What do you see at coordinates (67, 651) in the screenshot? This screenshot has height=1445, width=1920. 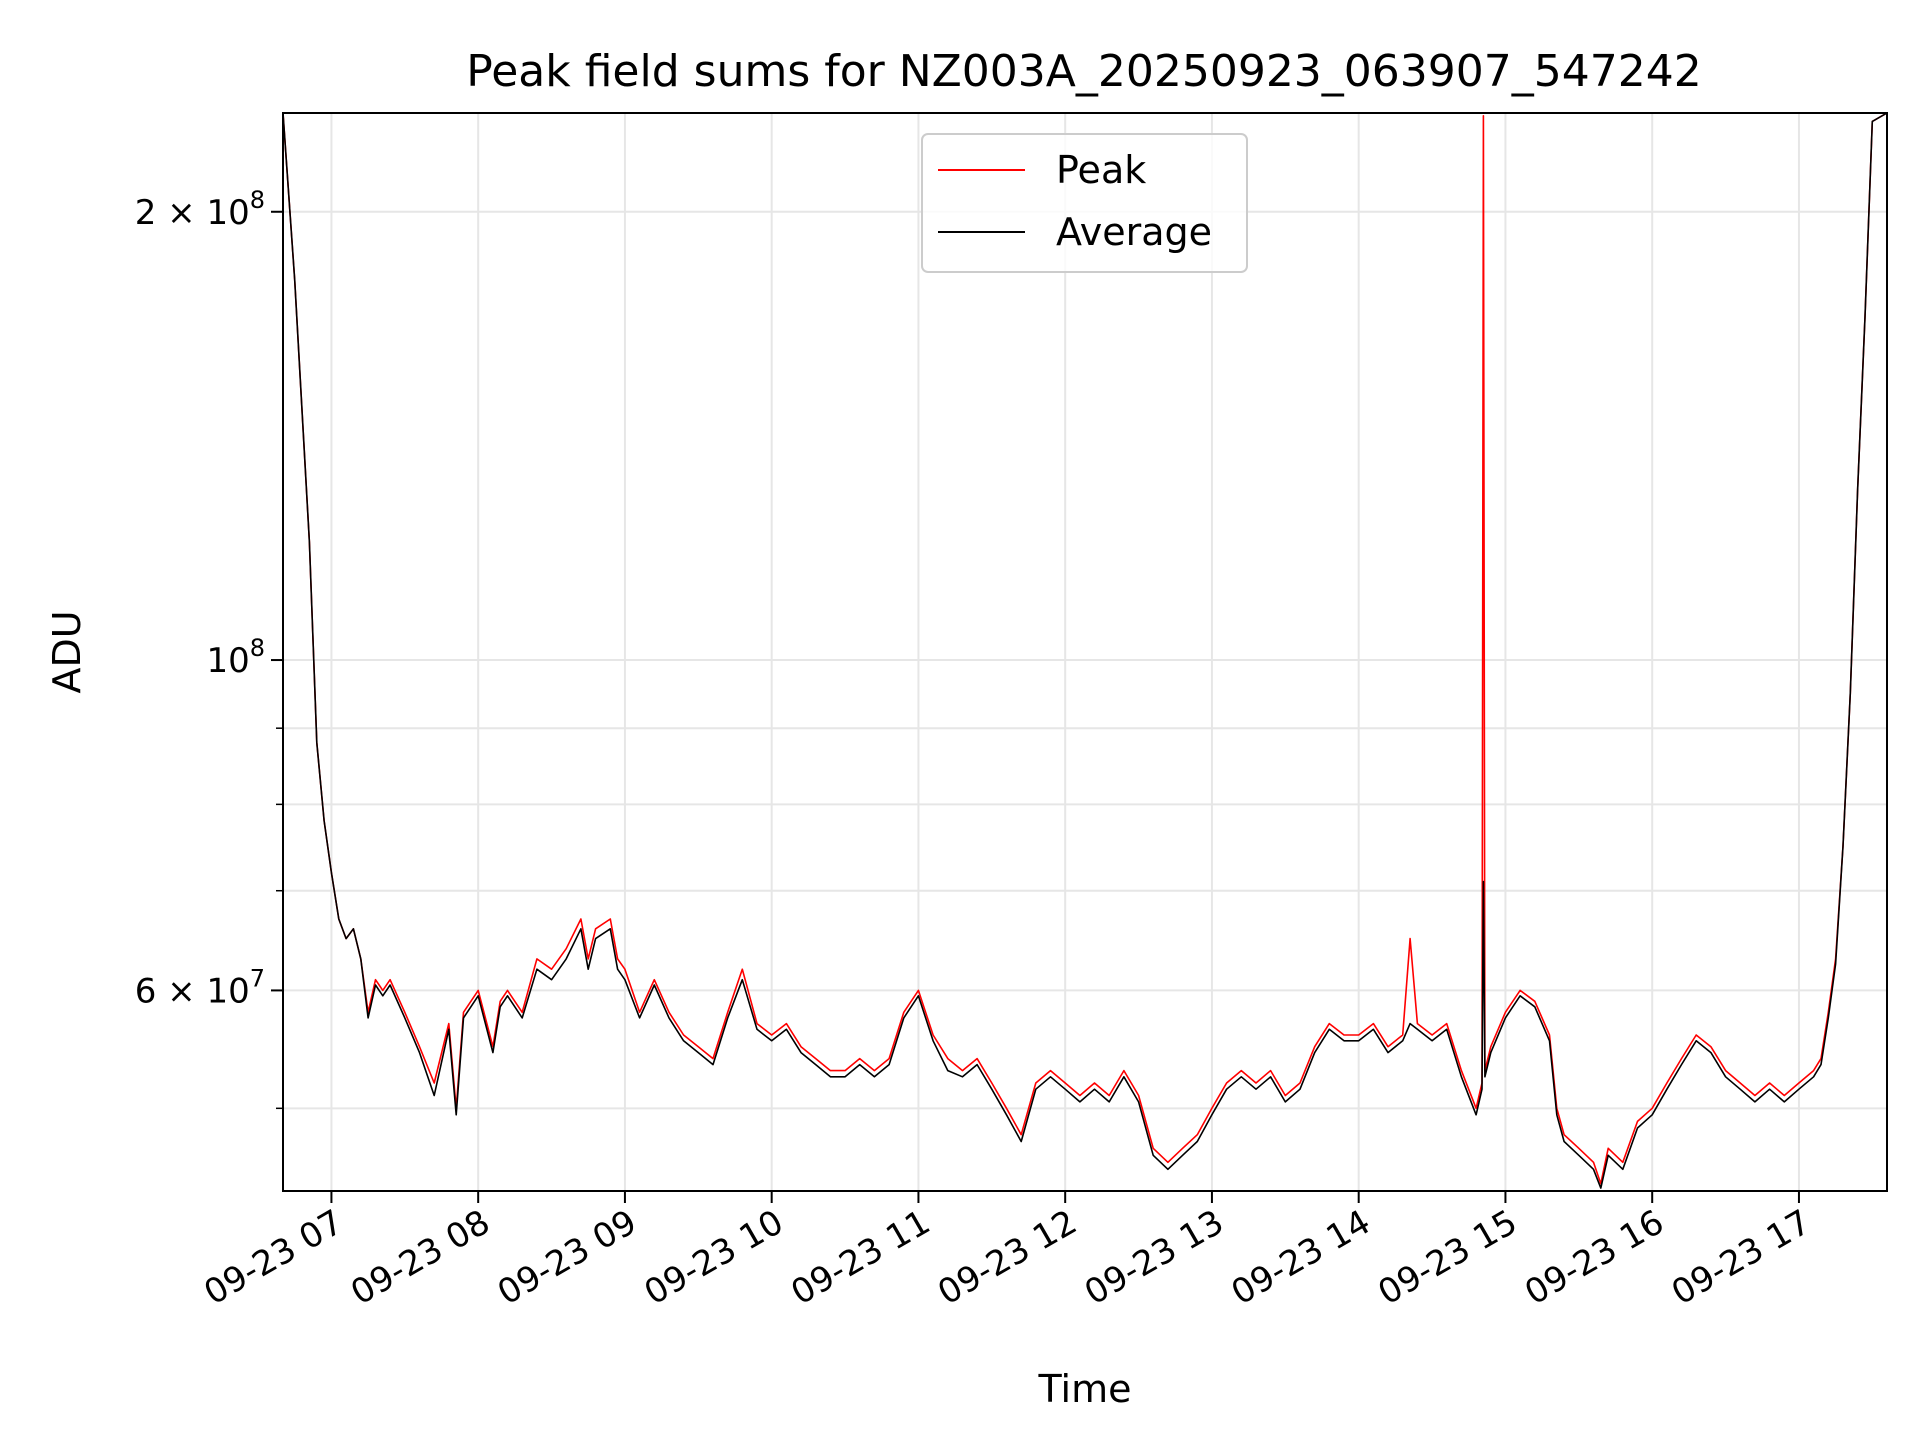 I see `y-axis-label: ADU` at bounding box center [67, 651].